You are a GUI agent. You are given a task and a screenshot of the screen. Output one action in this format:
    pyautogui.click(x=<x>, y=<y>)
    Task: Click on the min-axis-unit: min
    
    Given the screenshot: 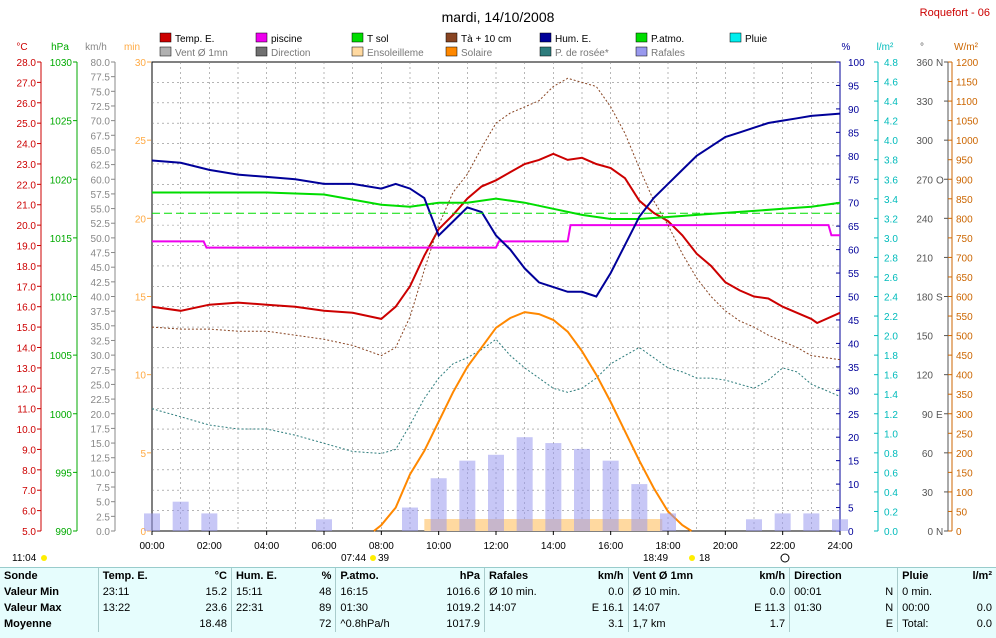 What is the action you would take?
    pyautogui.click(x=132, y=47)
    